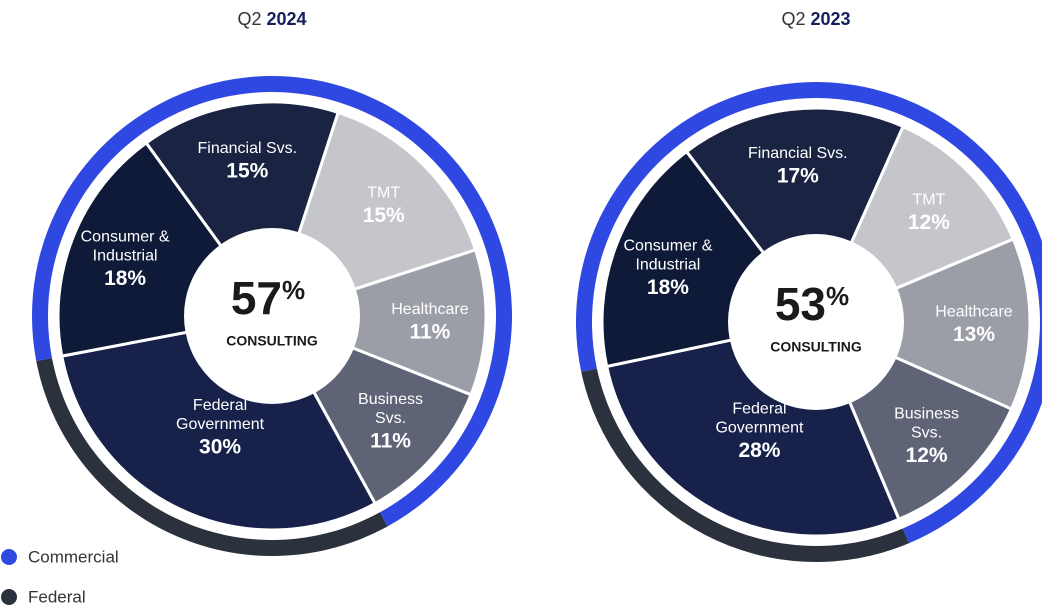  I want to click on chart-title: Q2 2024, so click(271, 19).